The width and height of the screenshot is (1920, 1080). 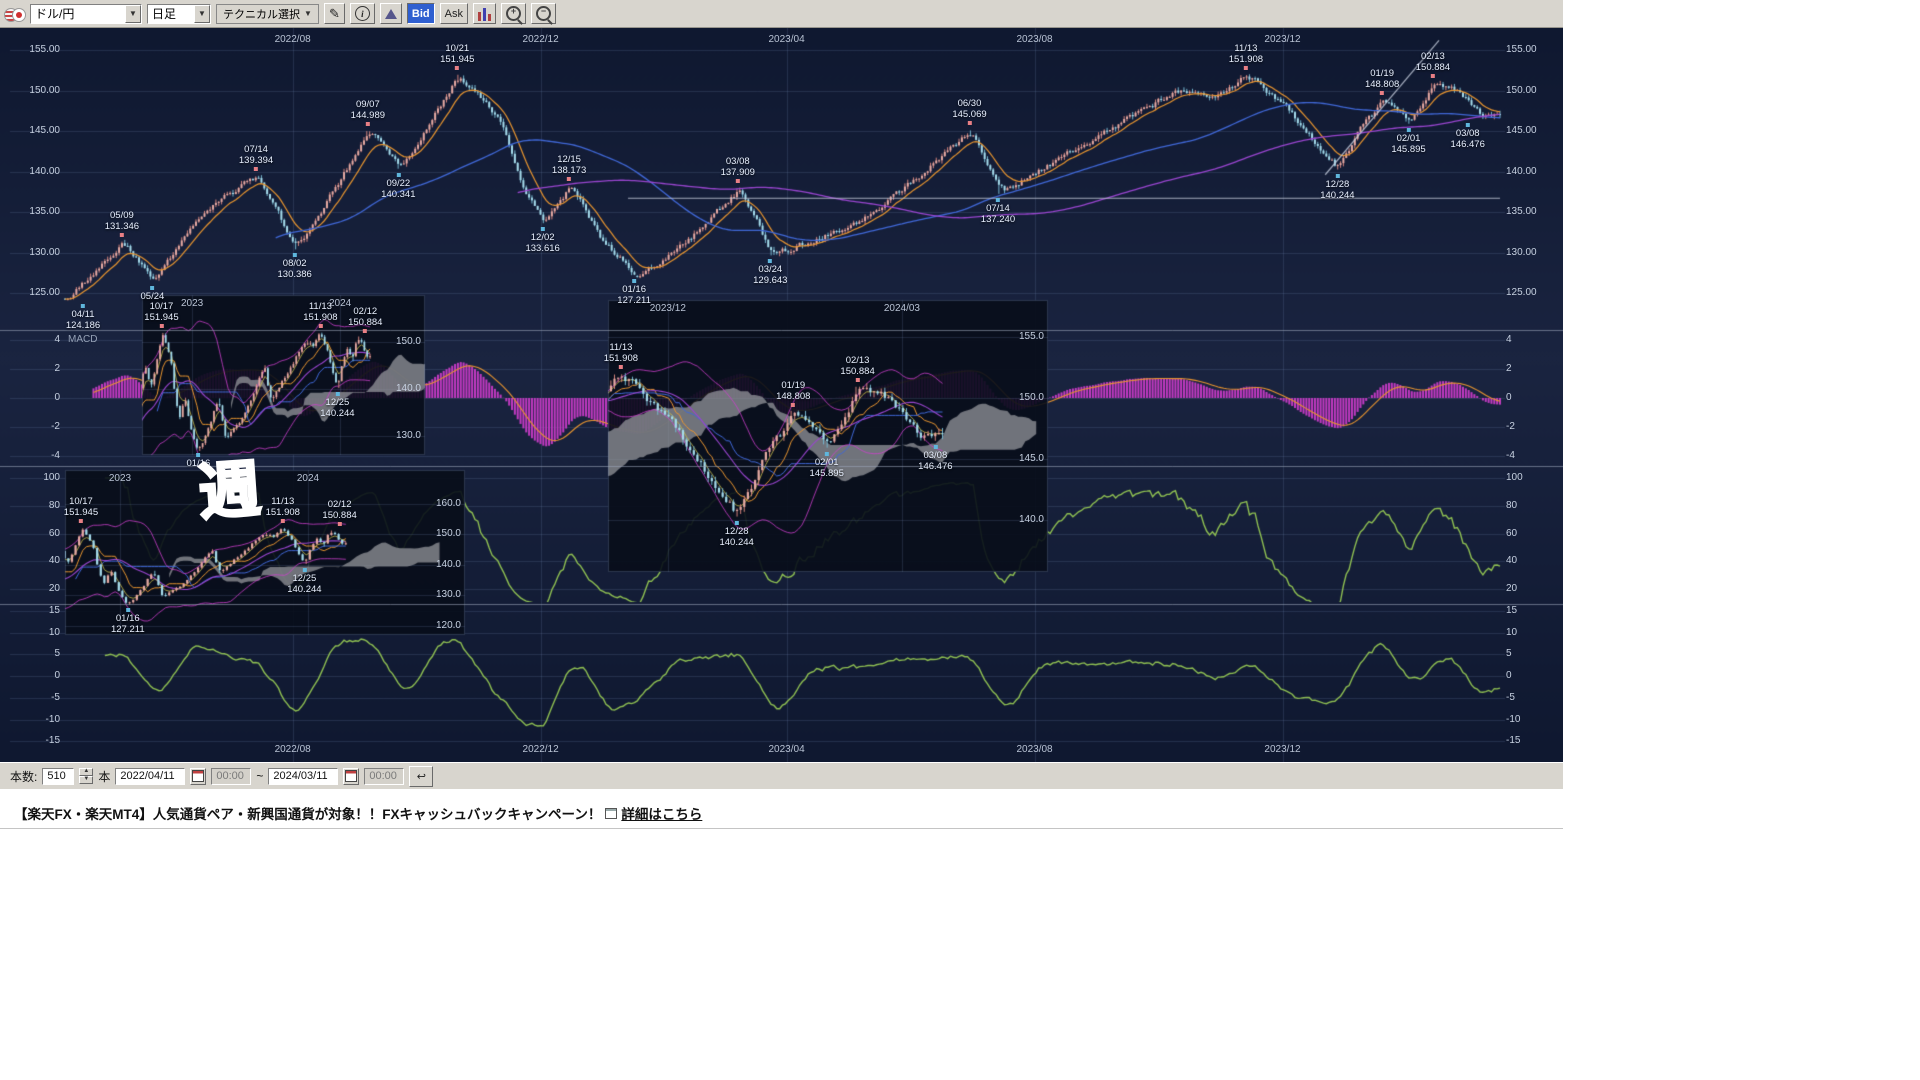 What do you see at coordinates (303, 776) in the screenshot?
I see `to-date-input: 2024/03/11` at bounding box center [303, 776].